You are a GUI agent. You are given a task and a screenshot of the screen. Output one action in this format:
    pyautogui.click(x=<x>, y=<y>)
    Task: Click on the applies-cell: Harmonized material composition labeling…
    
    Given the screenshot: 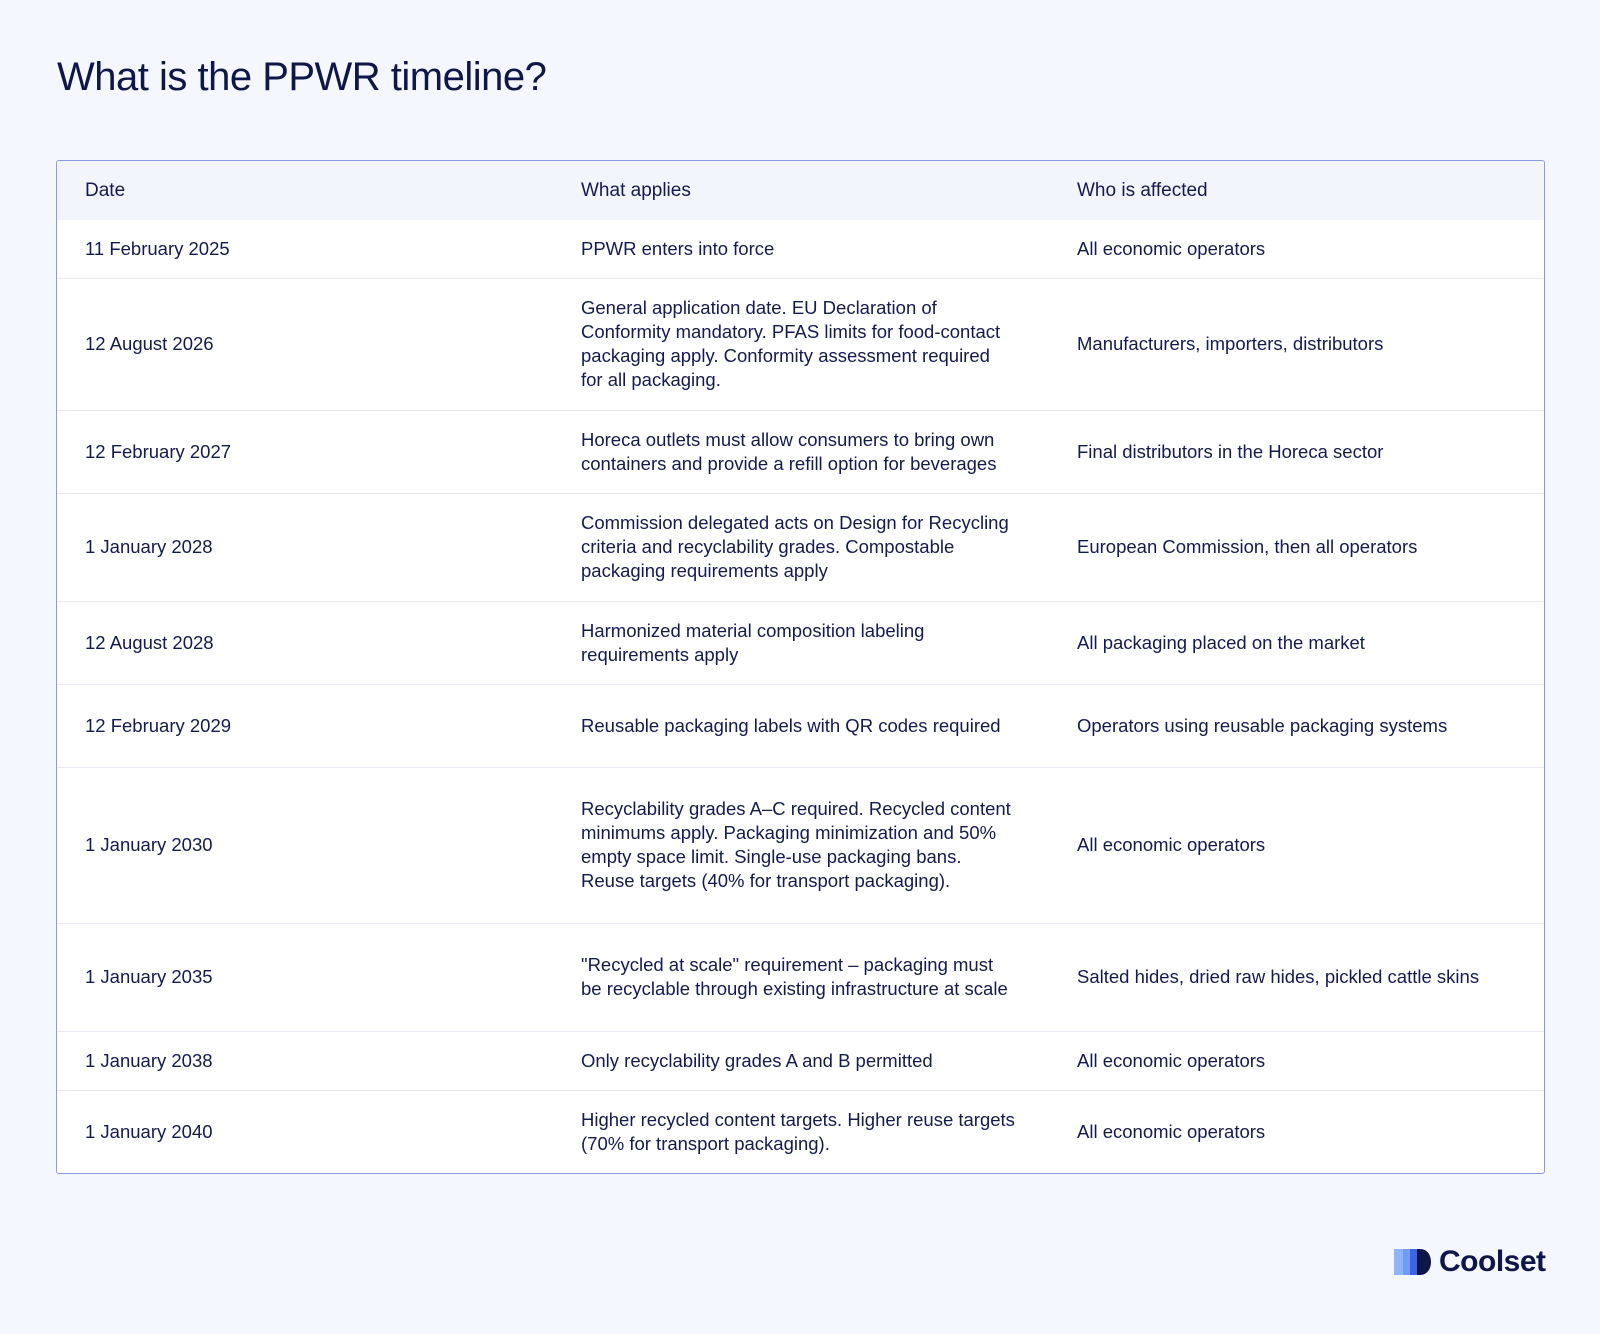 What is the action you would take?
    pyautogui.click(x=801, y=642)
    